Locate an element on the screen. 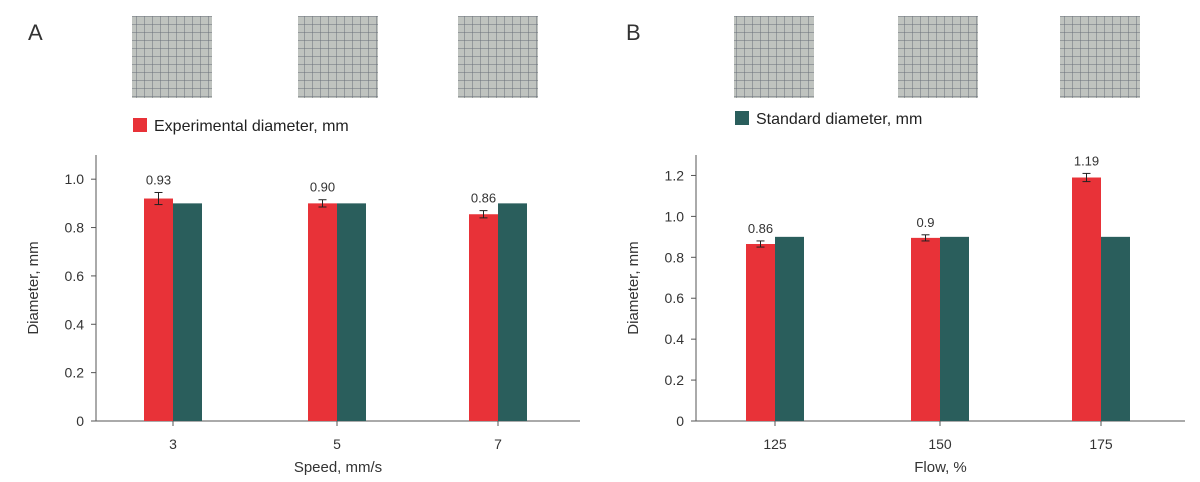 This screenshot has height=482, width=1200. legend-experimental: Experimental diameter, mm is located at coordinates (241, 126).